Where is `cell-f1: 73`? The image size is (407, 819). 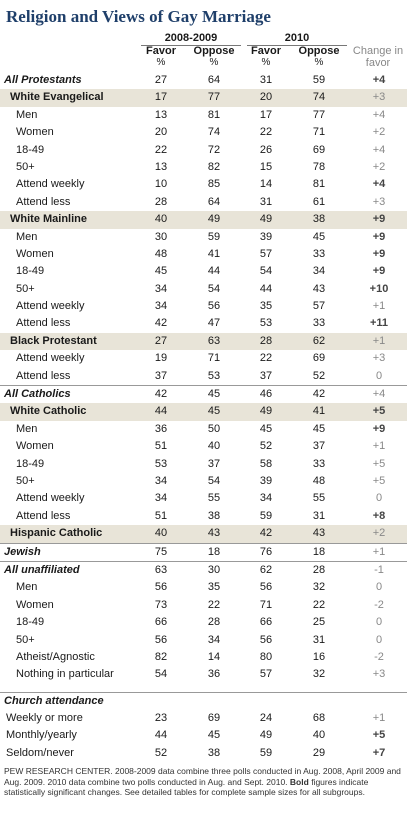
cell-f1: 73 is located at coordinates (161, 604).